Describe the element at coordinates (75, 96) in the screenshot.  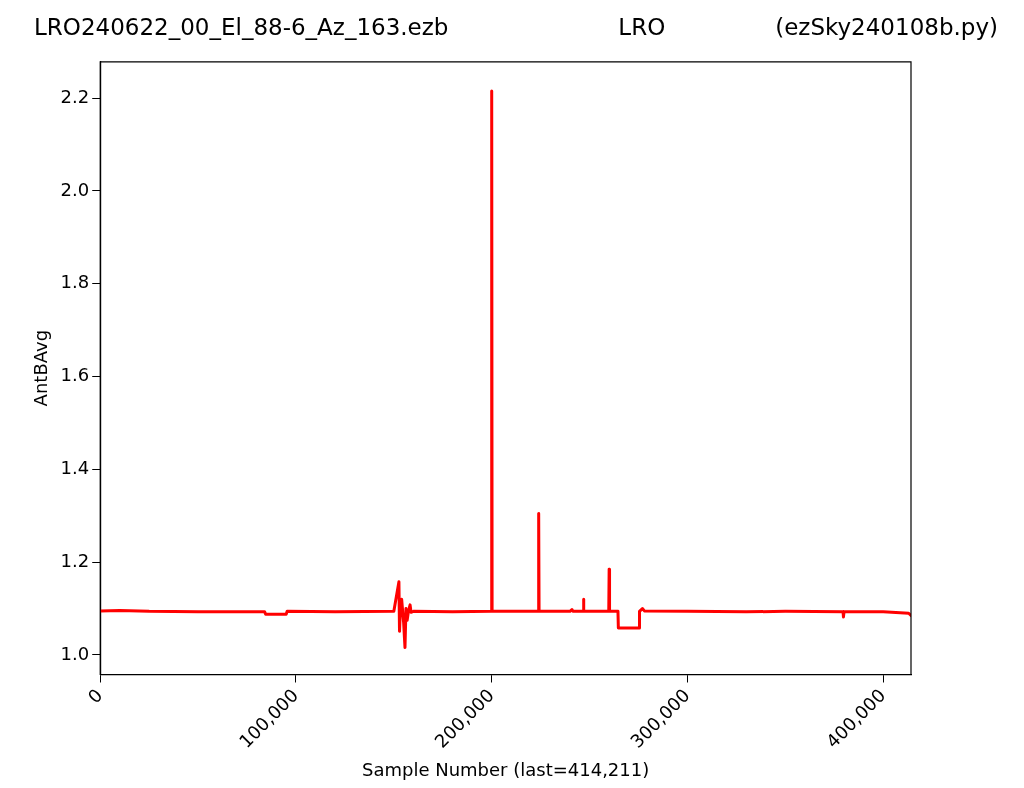
I see `y-tick-label: 2.2` at that location.